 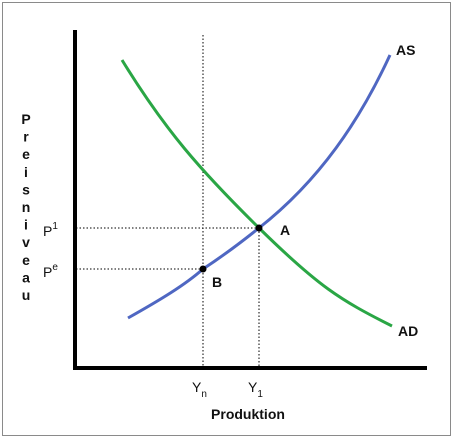 I want to click on y-axis-title-letter: v, so click(x=26, y=242).